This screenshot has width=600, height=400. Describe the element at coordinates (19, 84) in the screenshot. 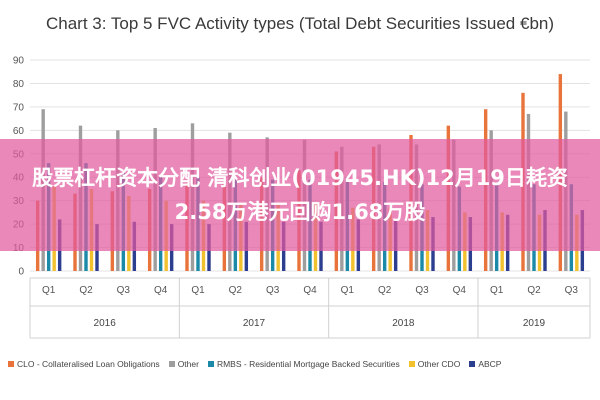

I see `y-tick-label: 80` at that location.